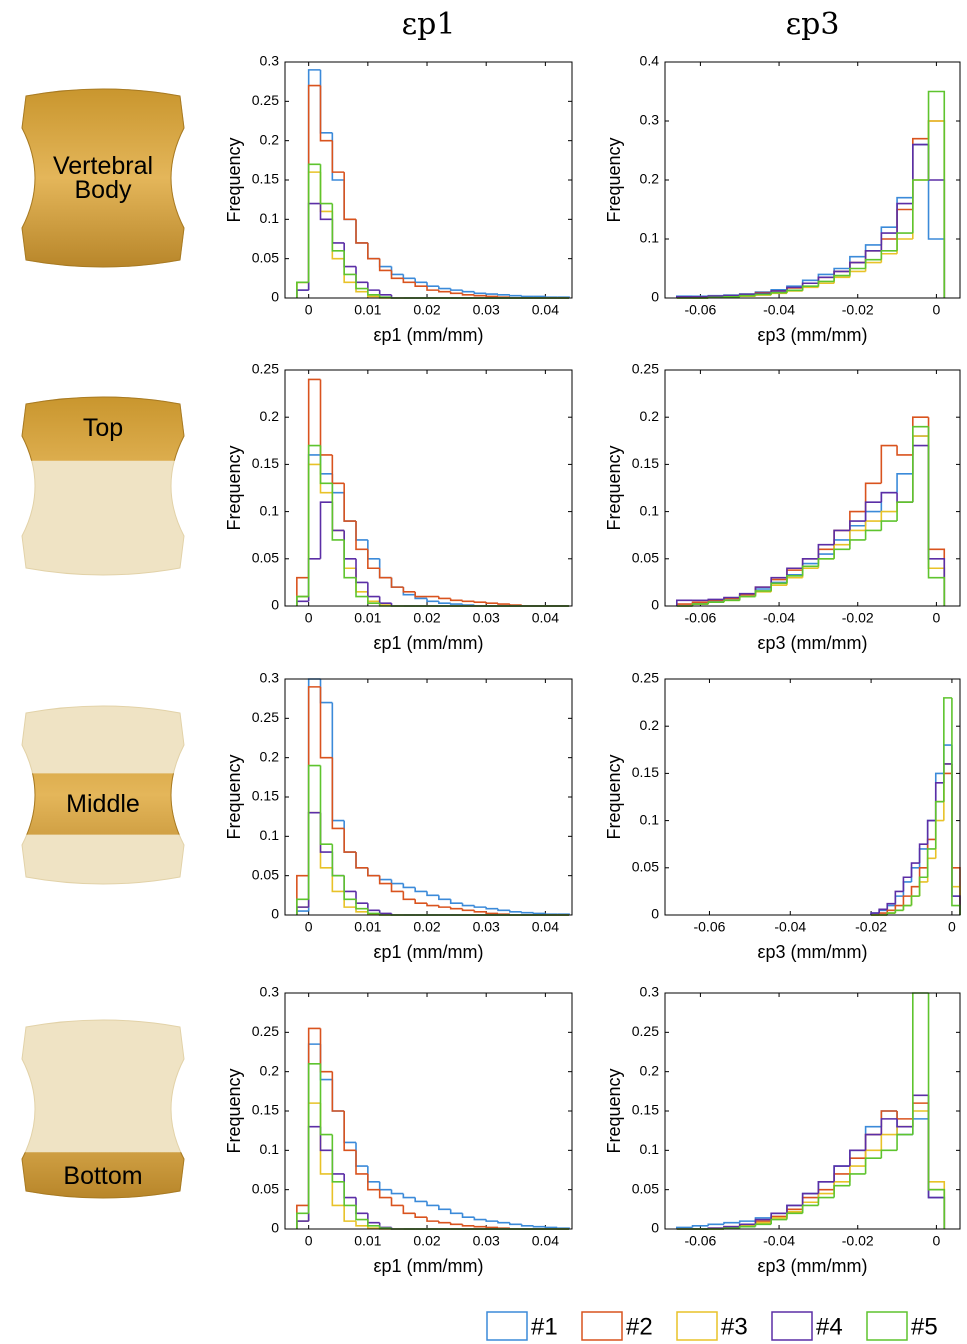 This screenshot has width=967, height=1344. Describe the element at coordinates (924, 1326) in the screenshot. I see `legend-label: #5` at that location.